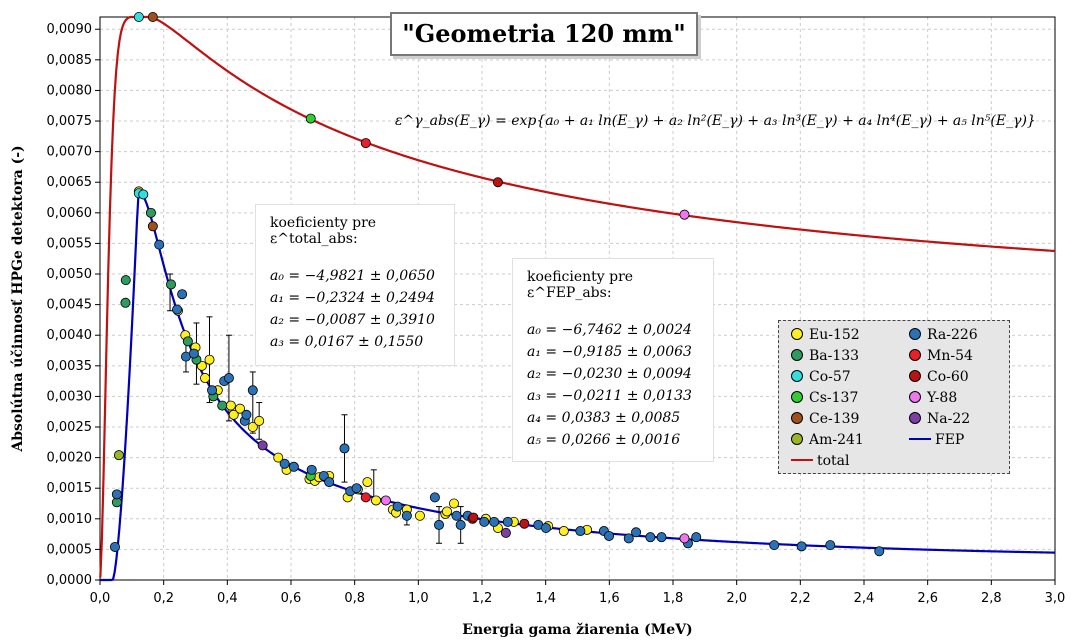 The image size is (1074, 642). I want to click on legend-item-total: total, so click(820, 461).